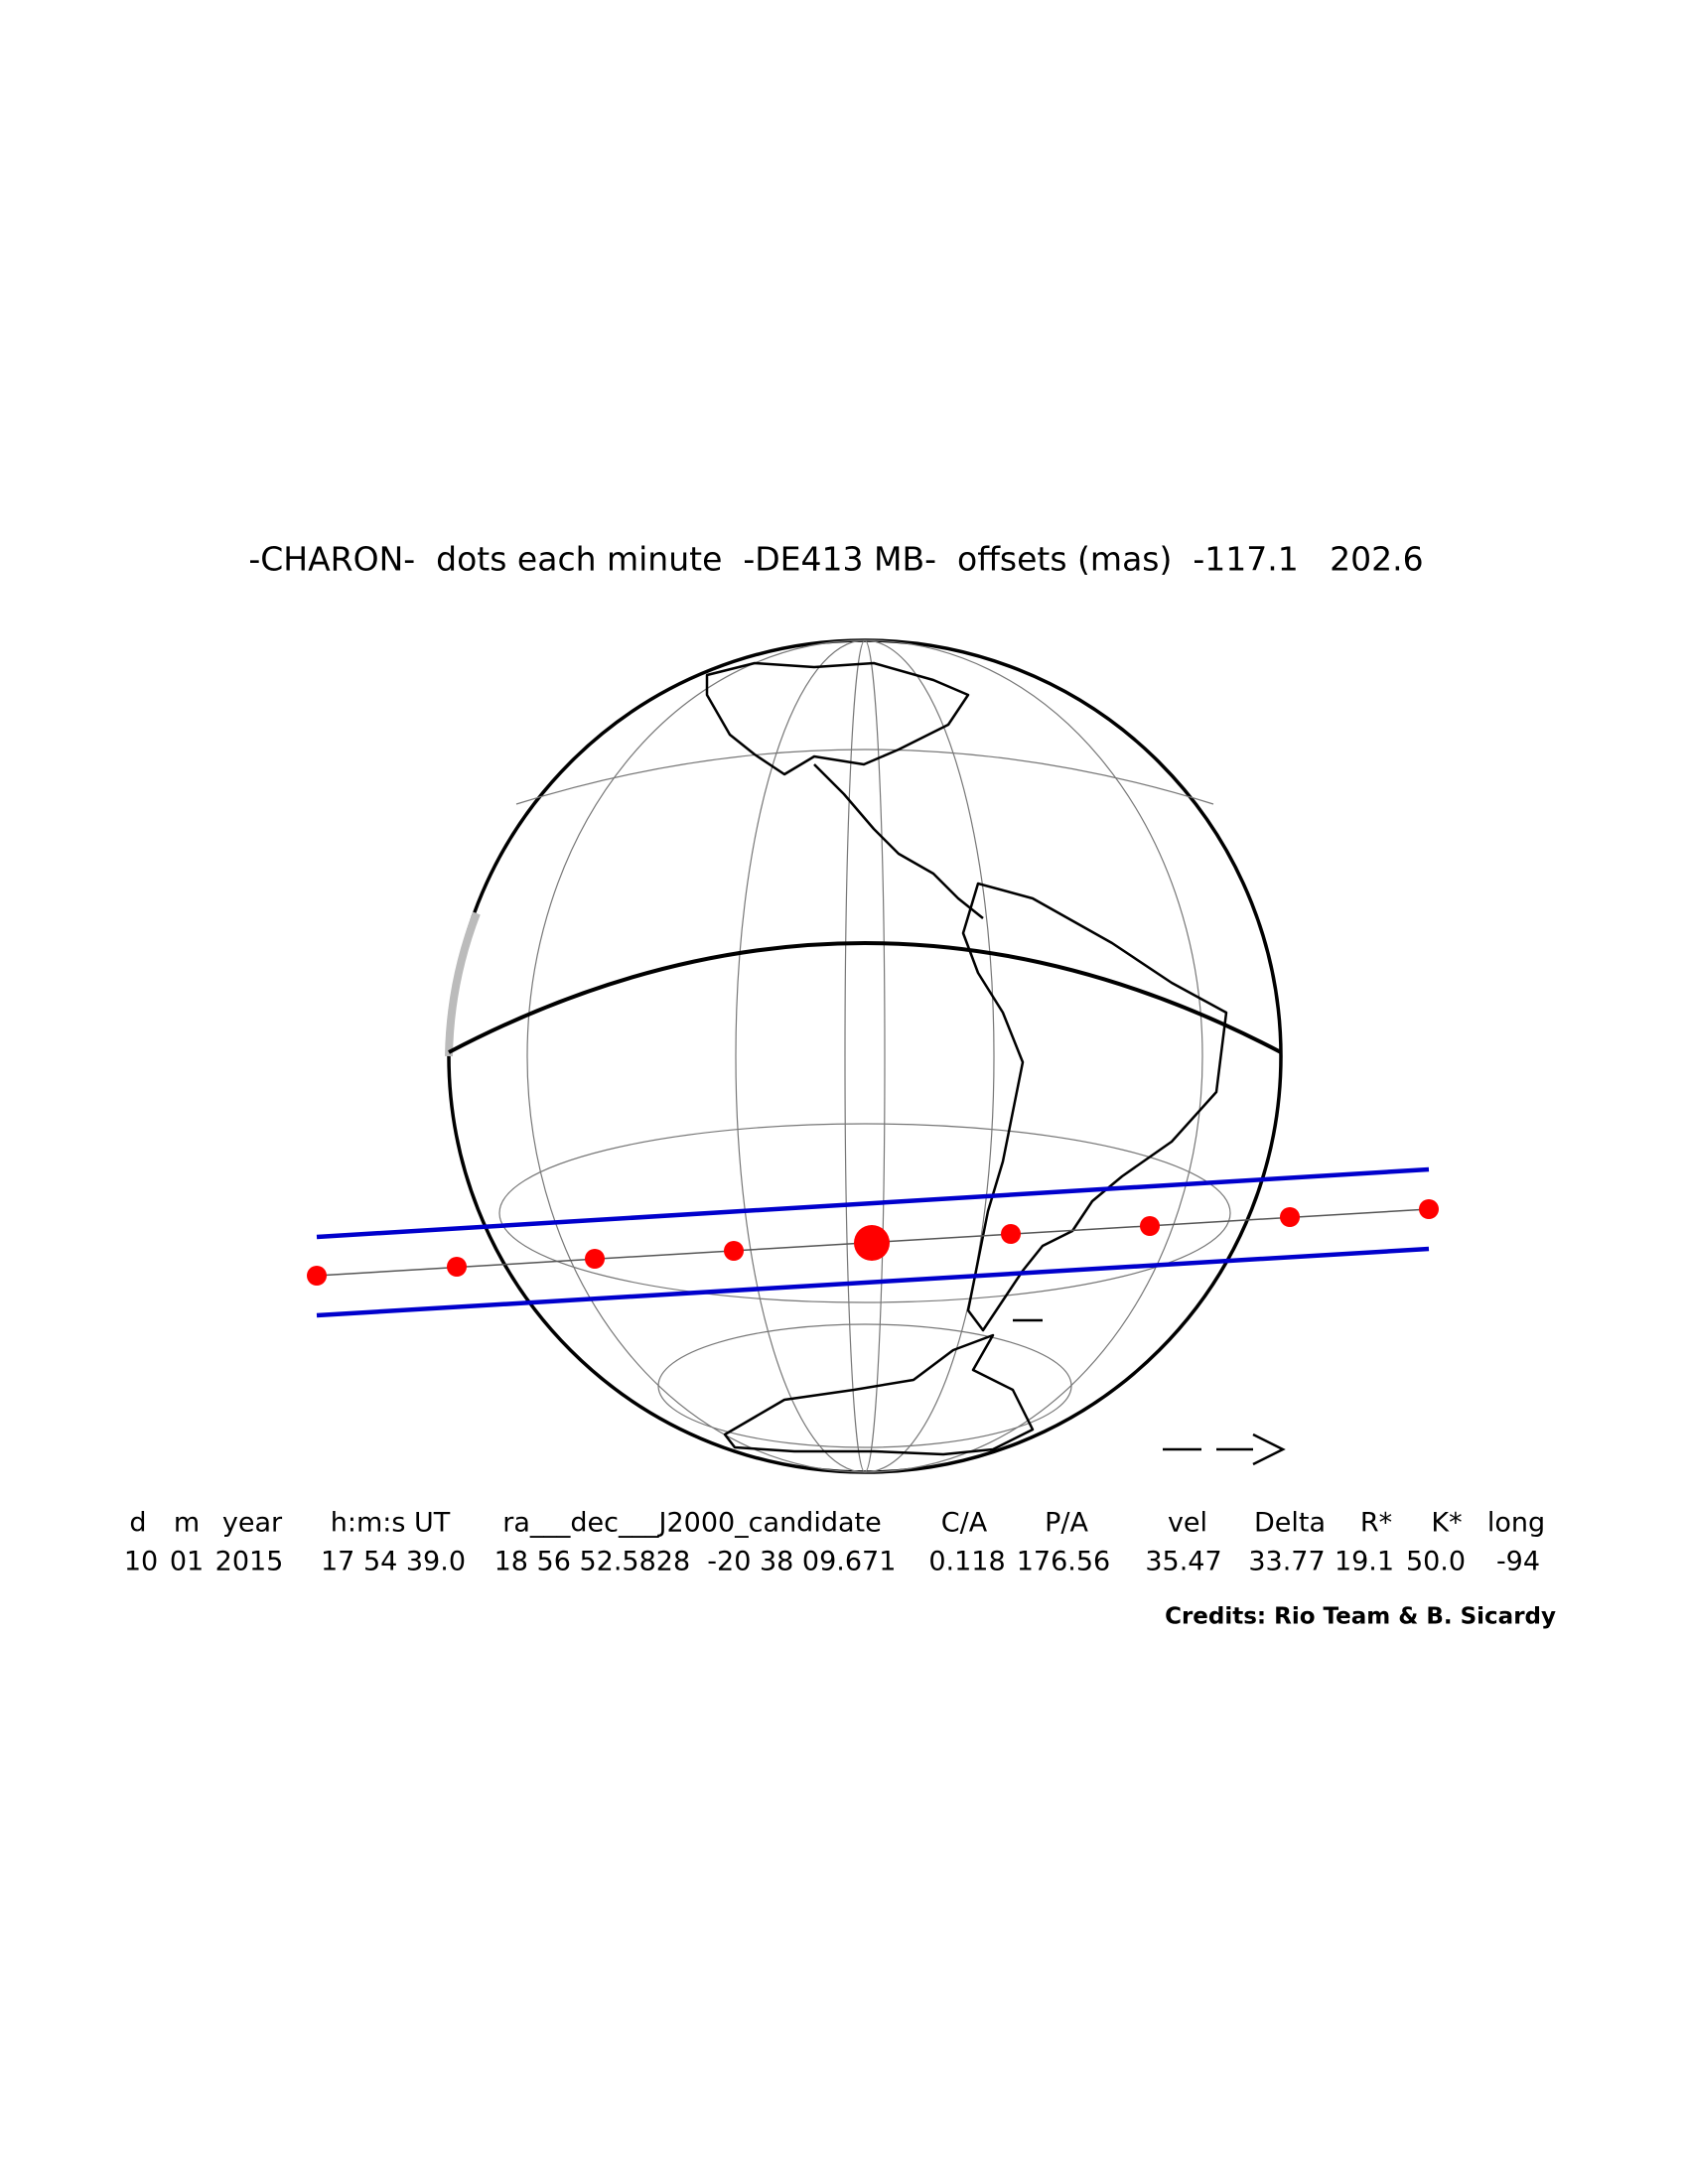 This screenshot has height=2184, width=1688. I want to click on table-value: 33.77, so click(1286, 1562).